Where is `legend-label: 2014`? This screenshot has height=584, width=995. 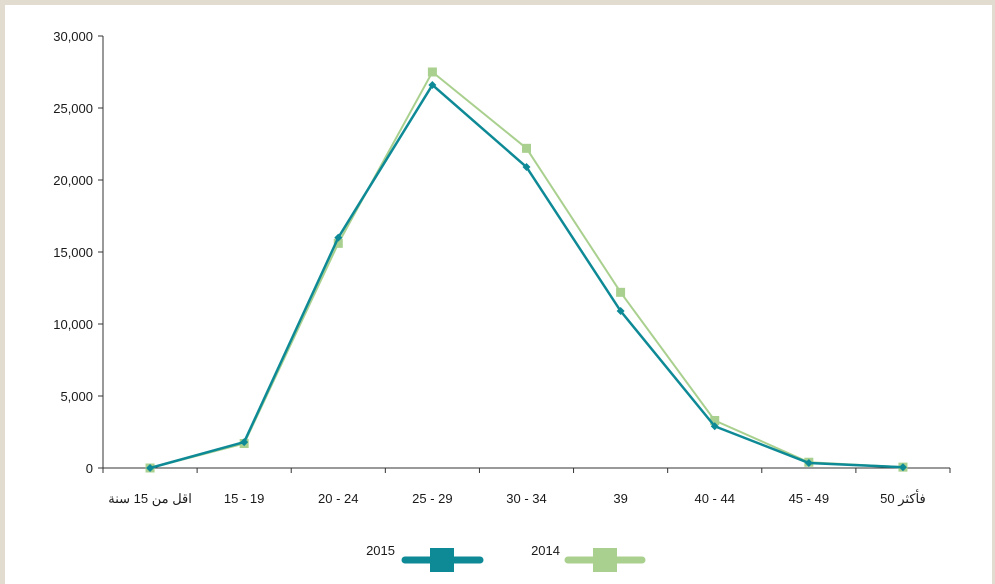
legend-label: 2014 is located at coordinates (545, 550).